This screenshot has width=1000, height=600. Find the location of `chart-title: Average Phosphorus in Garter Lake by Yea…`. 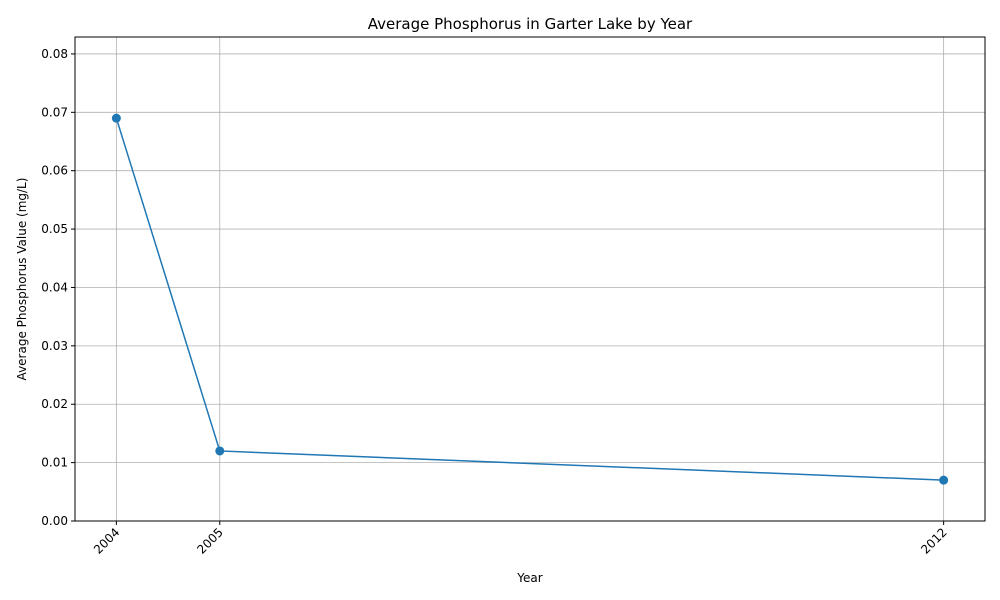

chart-title: Average Phosphorus in Garter Lake by Yea… is located at coordinates (530, 24).